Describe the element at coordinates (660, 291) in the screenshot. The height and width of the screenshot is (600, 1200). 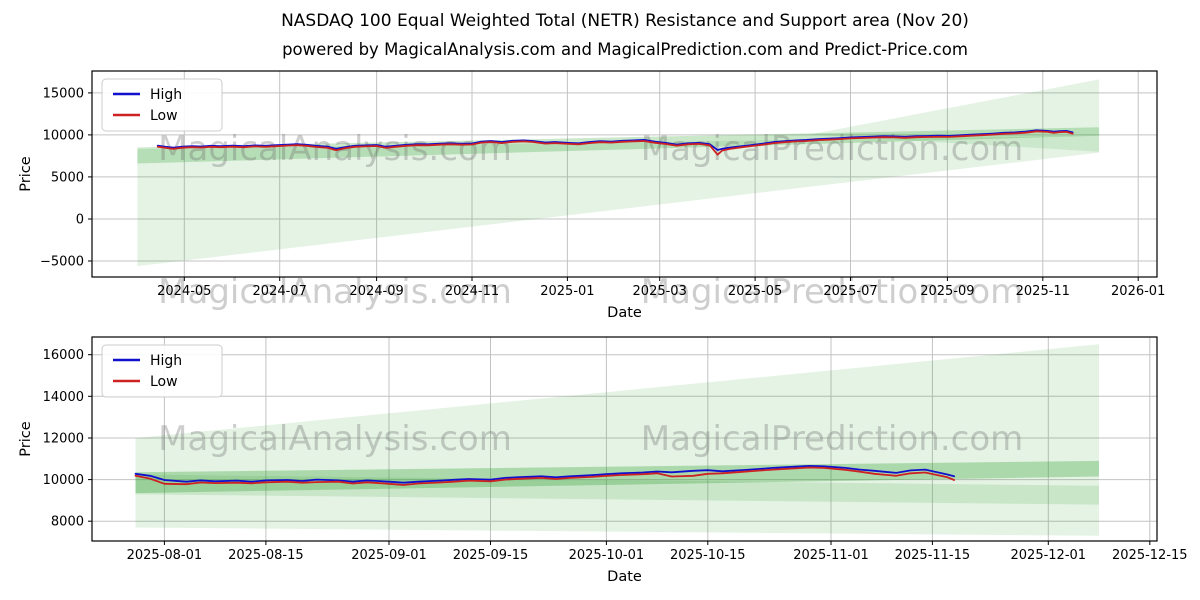
I see `x-tick-label: 2025-03` at that location.